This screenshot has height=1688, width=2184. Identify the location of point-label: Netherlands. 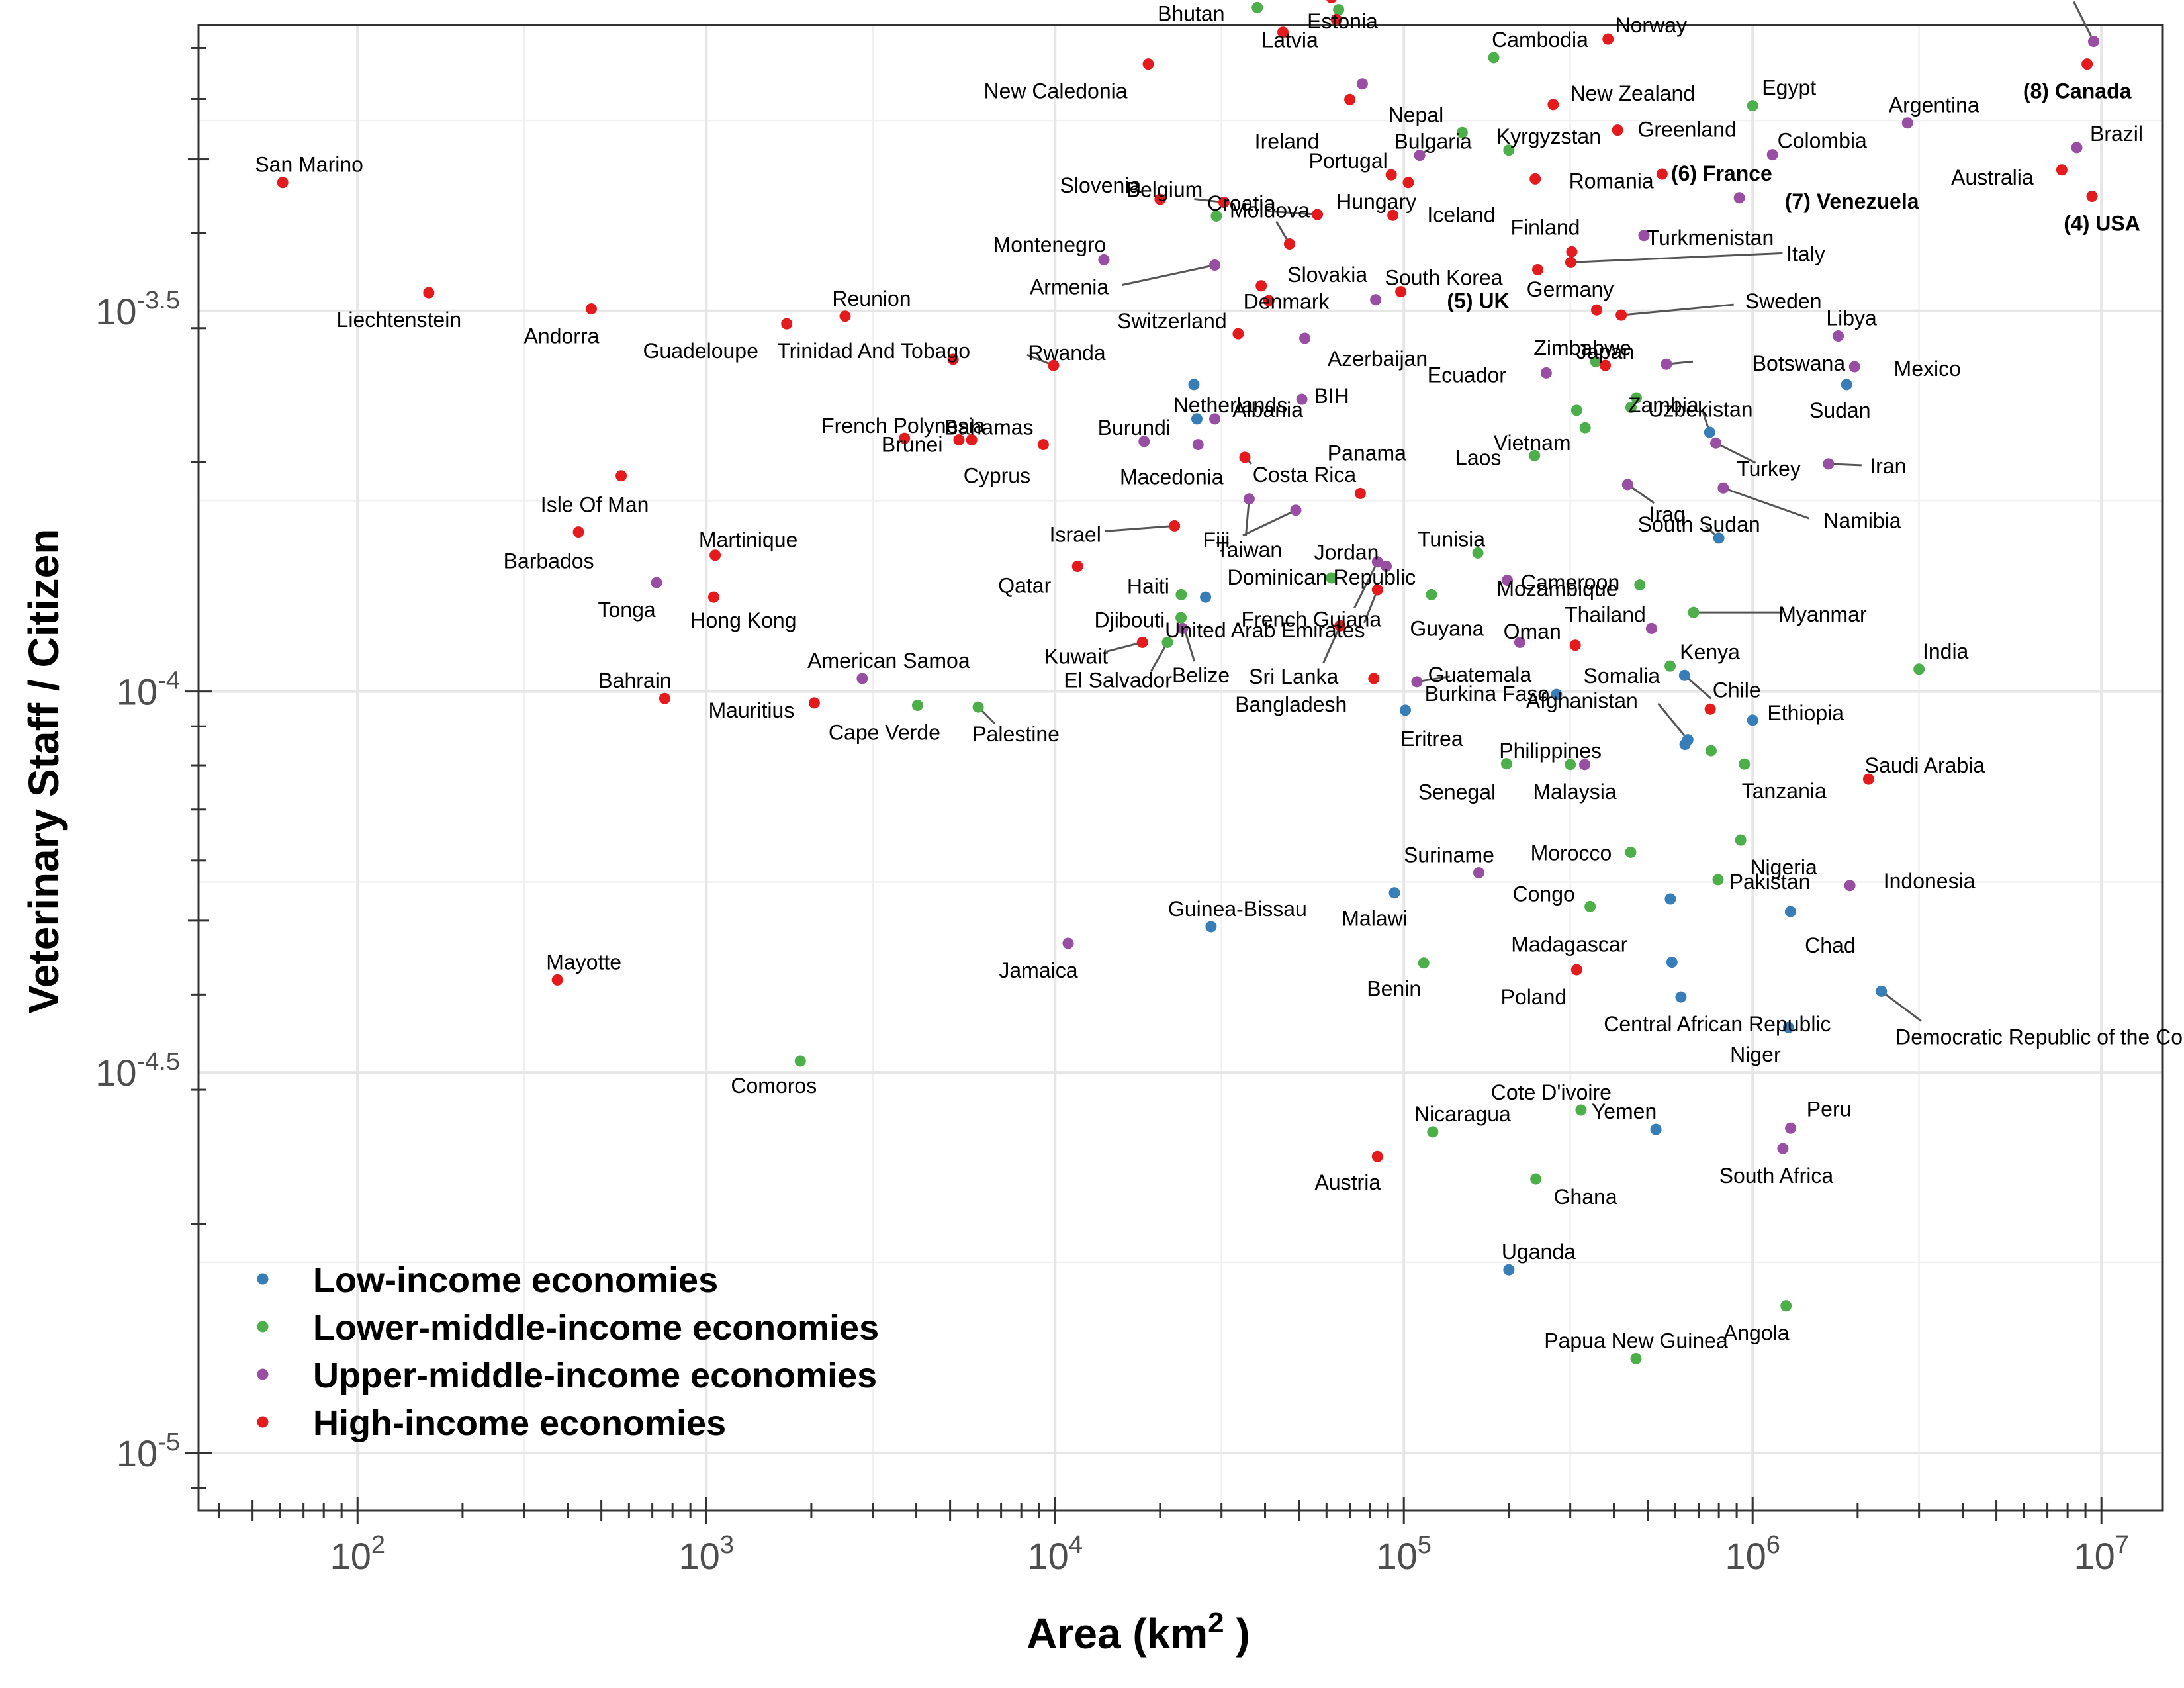
(1230, 405).